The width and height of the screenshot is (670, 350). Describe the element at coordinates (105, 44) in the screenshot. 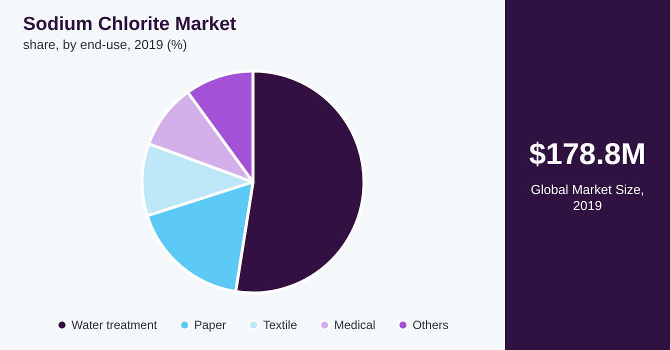

I see `chart-subtitle: share, by end-use, 2019 (%)` at that location.